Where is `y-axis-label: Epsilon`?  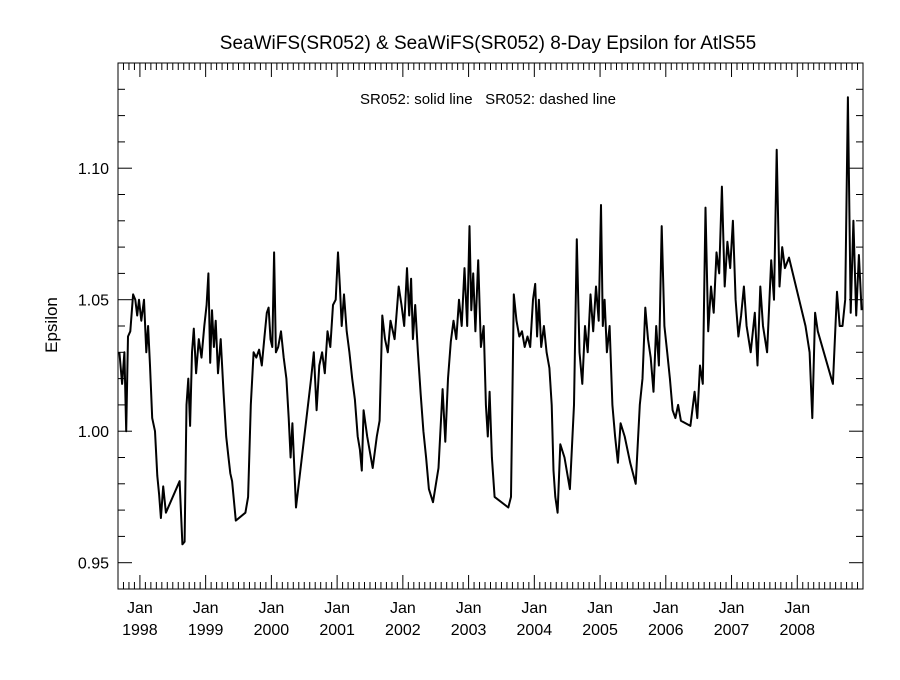 y-axis-label: Epsilon is located at coordinates (51, 325).